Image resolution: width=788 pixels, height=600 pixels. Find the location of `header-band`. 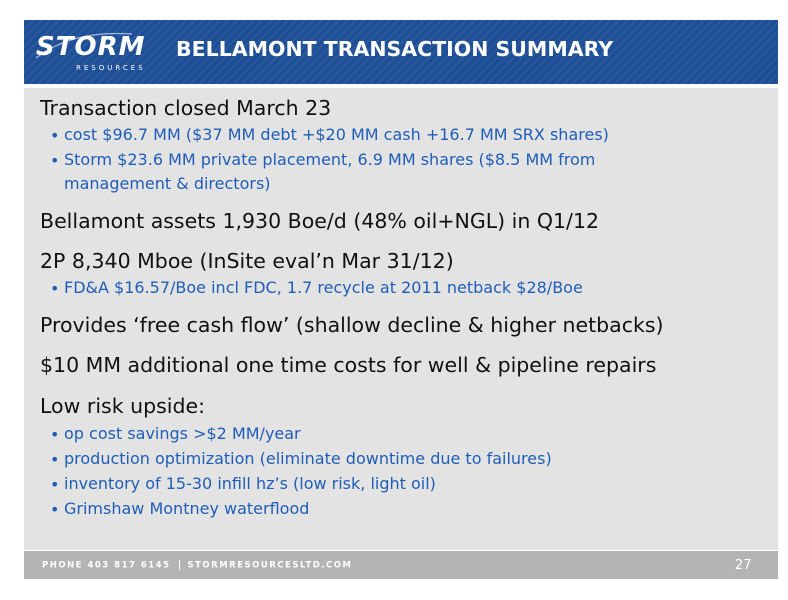

header-band is located at coordinates (401, 52).